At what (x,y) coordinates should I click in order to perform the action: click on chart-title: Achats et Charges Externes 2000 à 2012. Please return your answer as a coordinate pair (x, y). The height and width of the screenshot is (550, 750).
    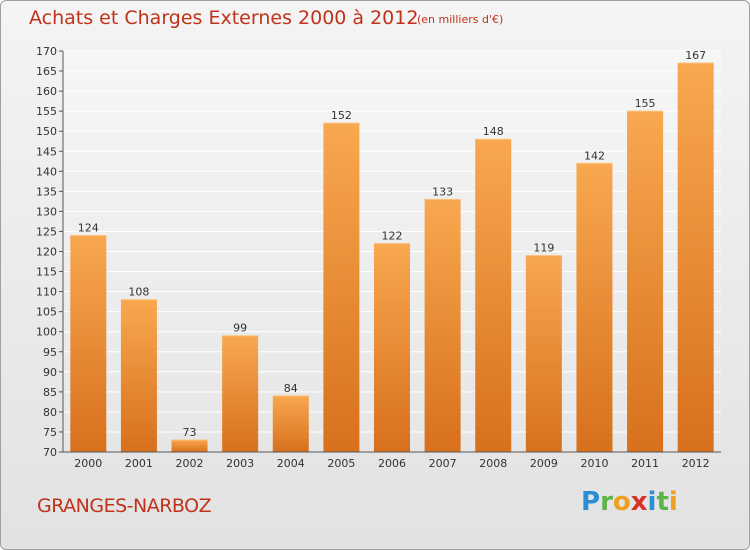
    Looking at the image, I should click on (224, 18).